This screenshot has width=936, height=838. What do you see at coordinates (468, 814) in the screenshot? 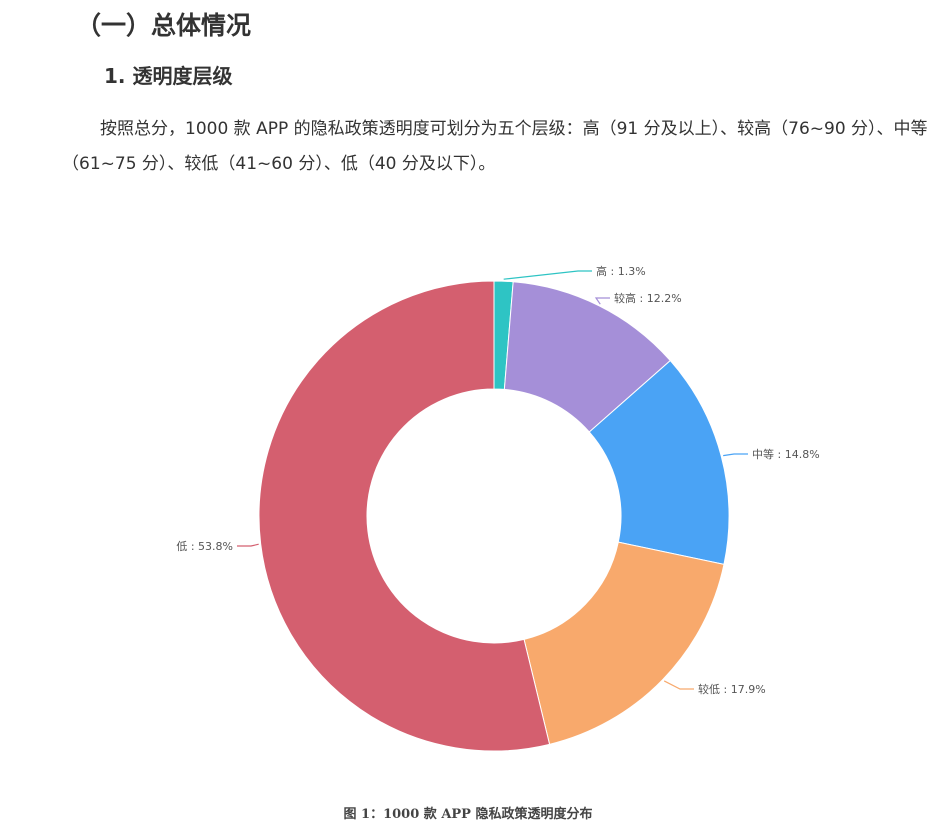
I see `figure-caption: 图 1：1000 款 APP 隐私政策透明度分布` at bounding box center [468, 814].